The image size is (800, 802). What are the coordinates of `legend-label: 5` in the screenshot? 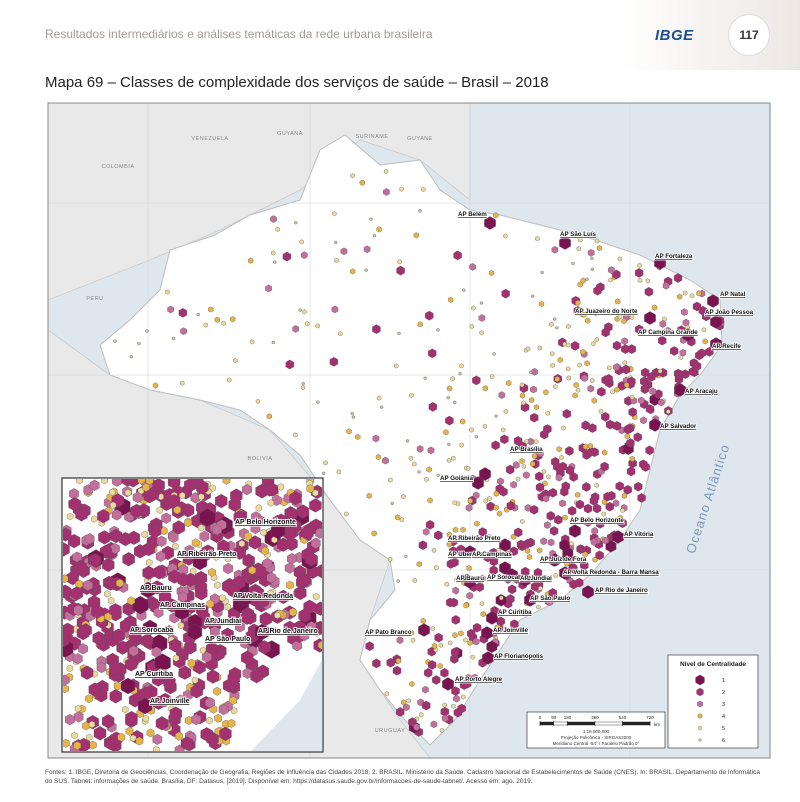 It's located at (723, 729).